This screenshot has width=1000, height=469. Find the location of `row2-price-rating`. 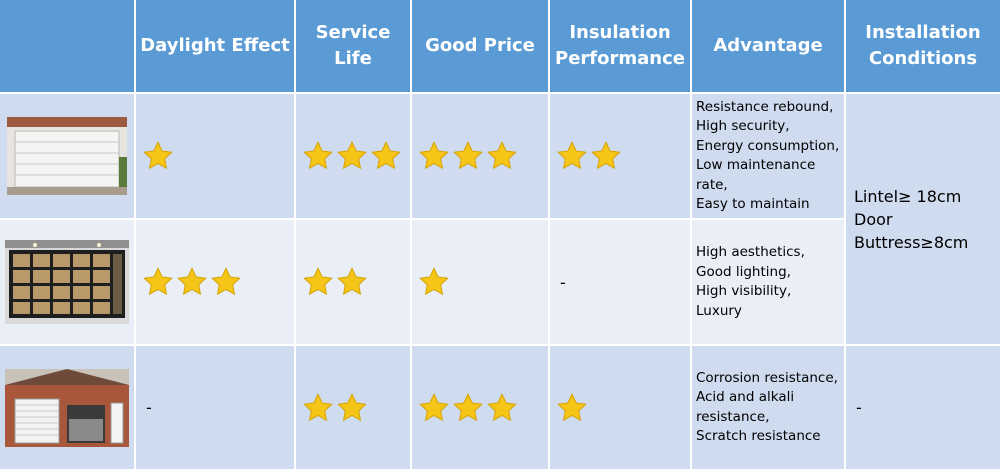

row2-price-rating is located at coordinates (480, 282).